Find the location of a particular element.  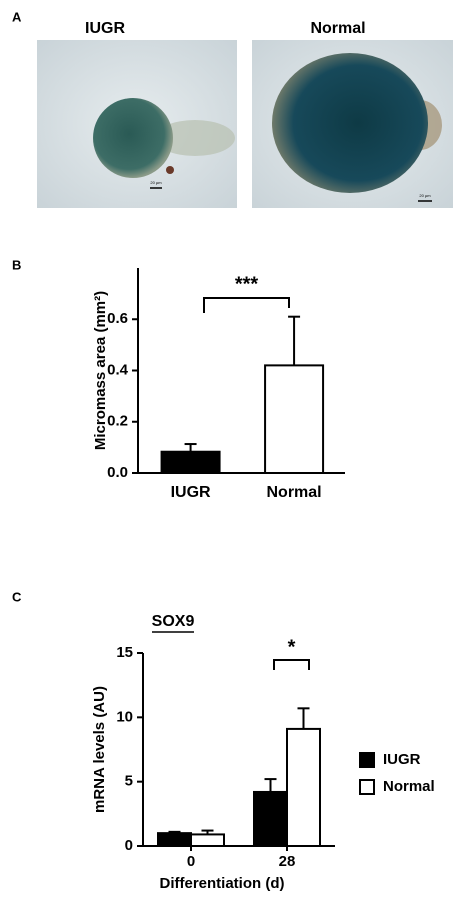

panel-label: B is located at coordinates (16, 264).